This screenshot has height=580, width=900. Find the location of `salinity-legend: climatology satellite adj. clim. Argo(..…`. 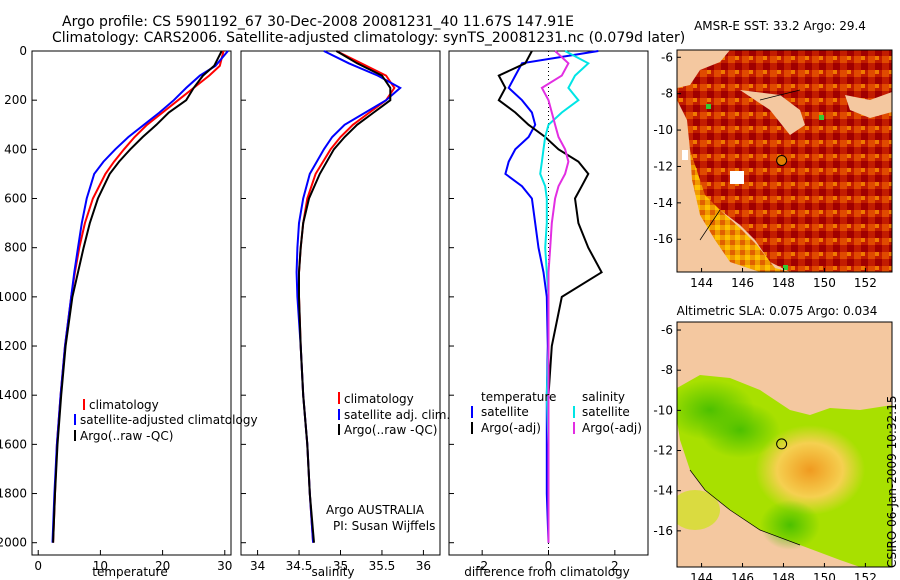

salinity-legend: climatology satellite adj. clim. Argo(..… is located at coordinates (394, 414).